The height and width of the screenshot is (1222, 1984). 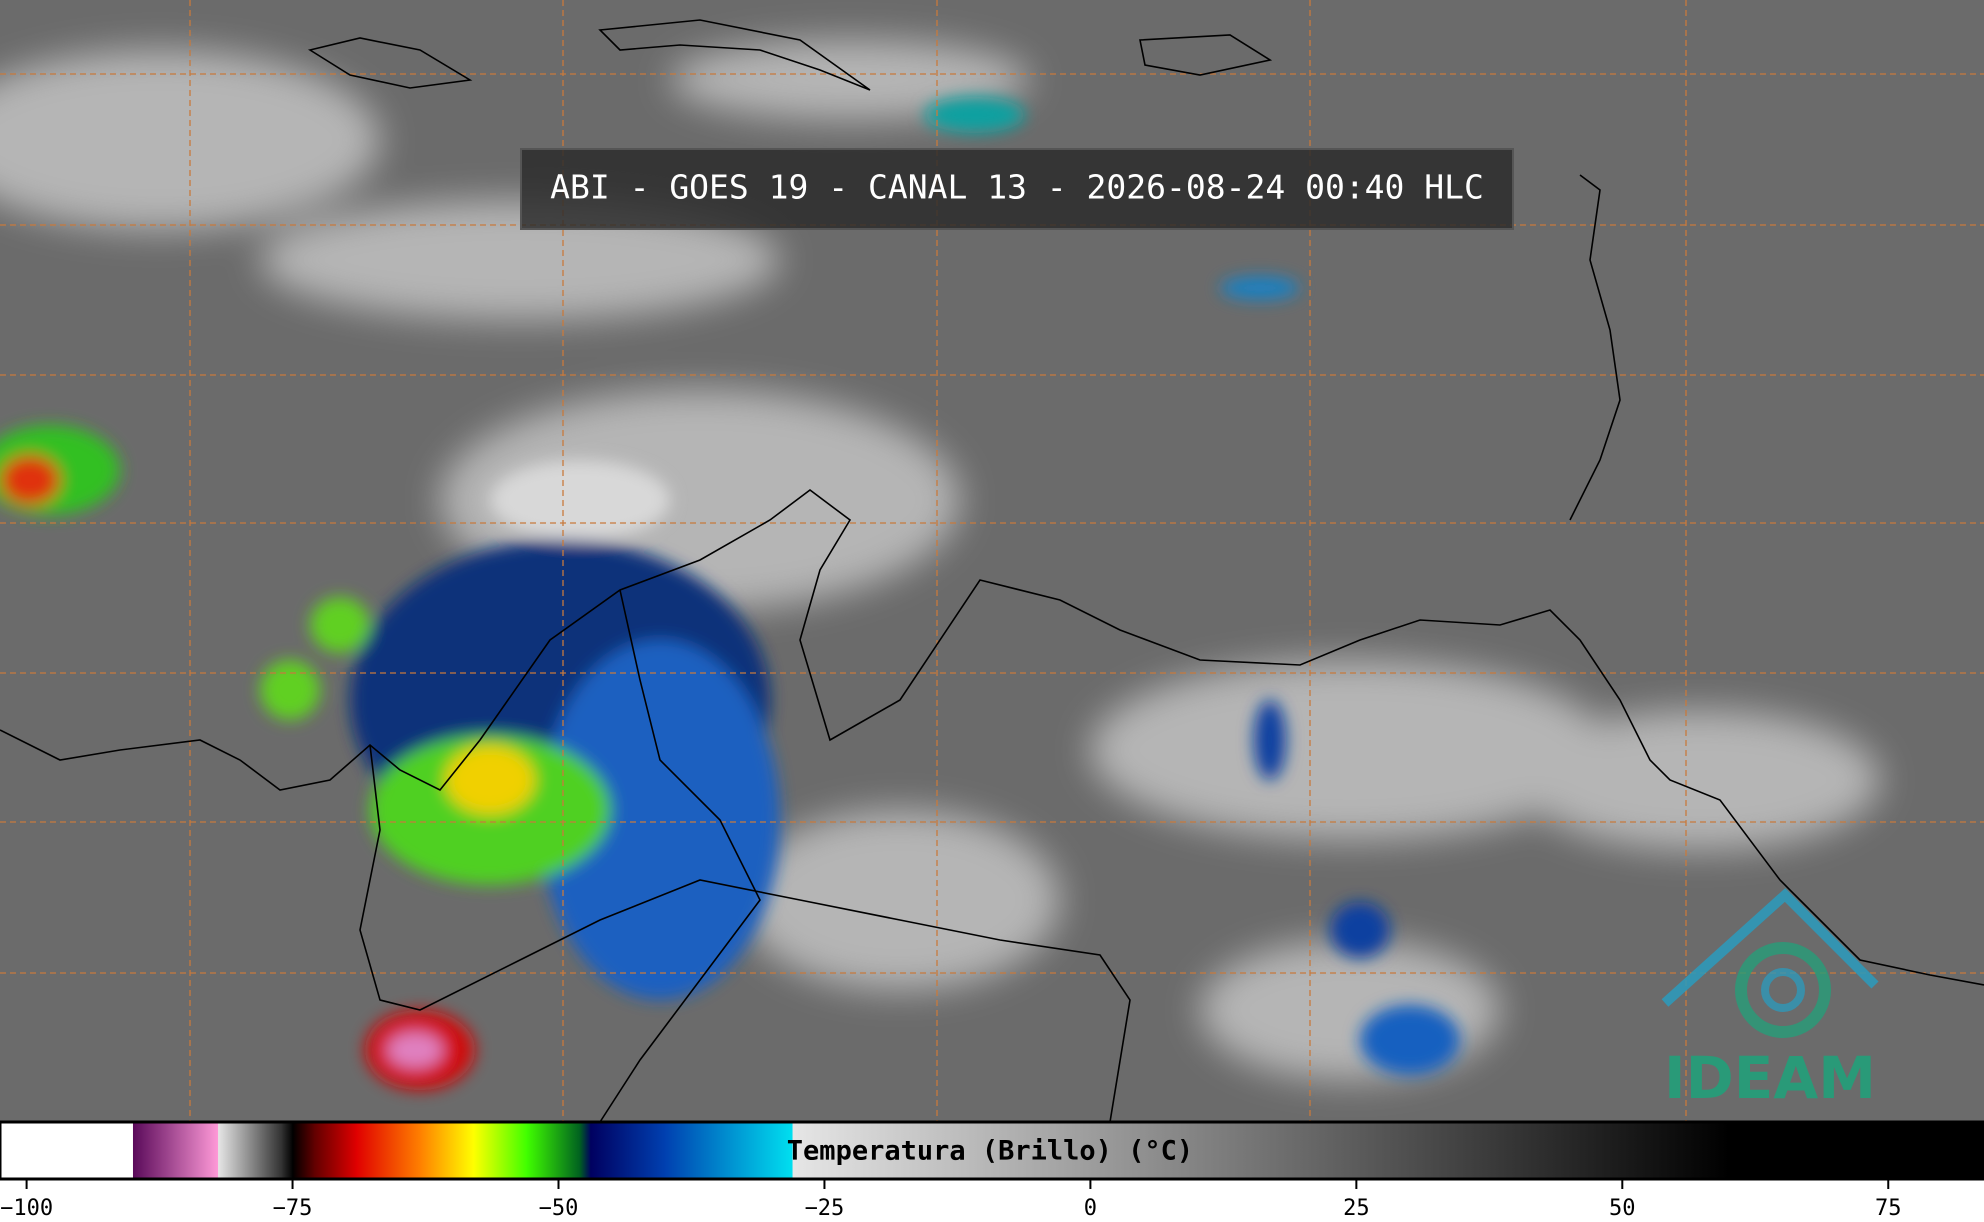 I want to click on logo: IDEAM, so click(x=1770, y=1000).